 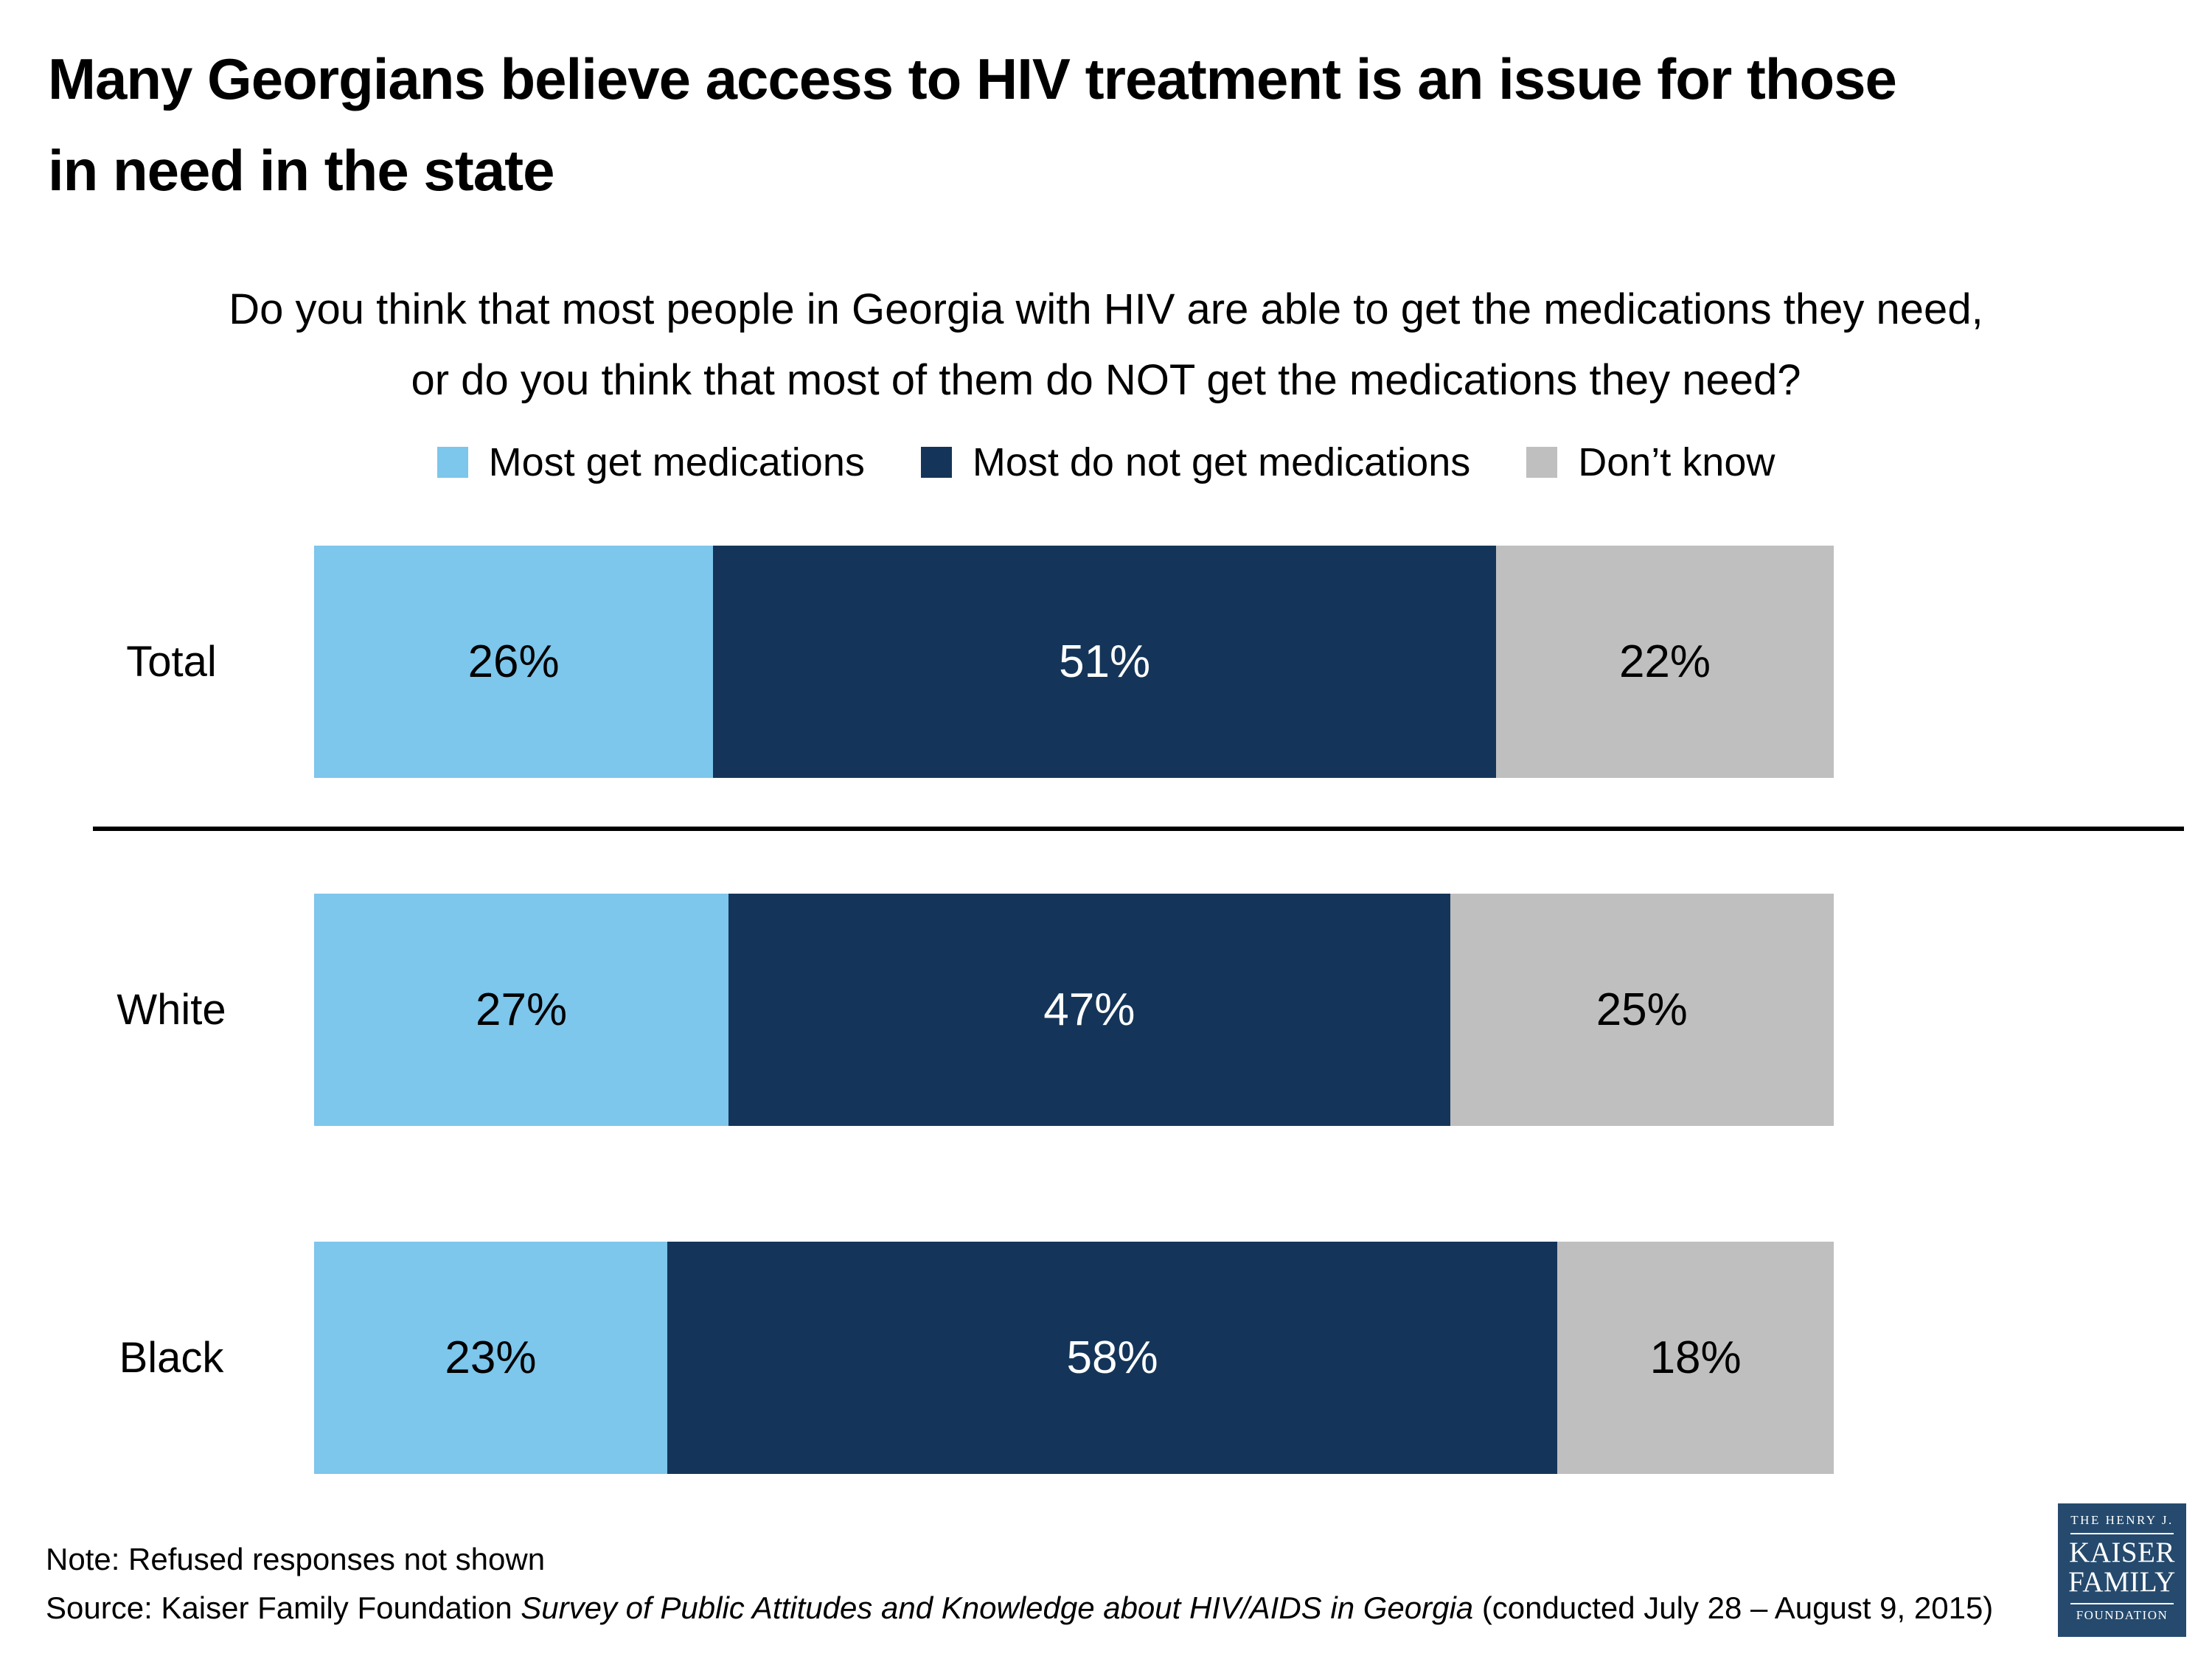 I want to click on segment-value-label: 22%, so click(x=1664, y=661).